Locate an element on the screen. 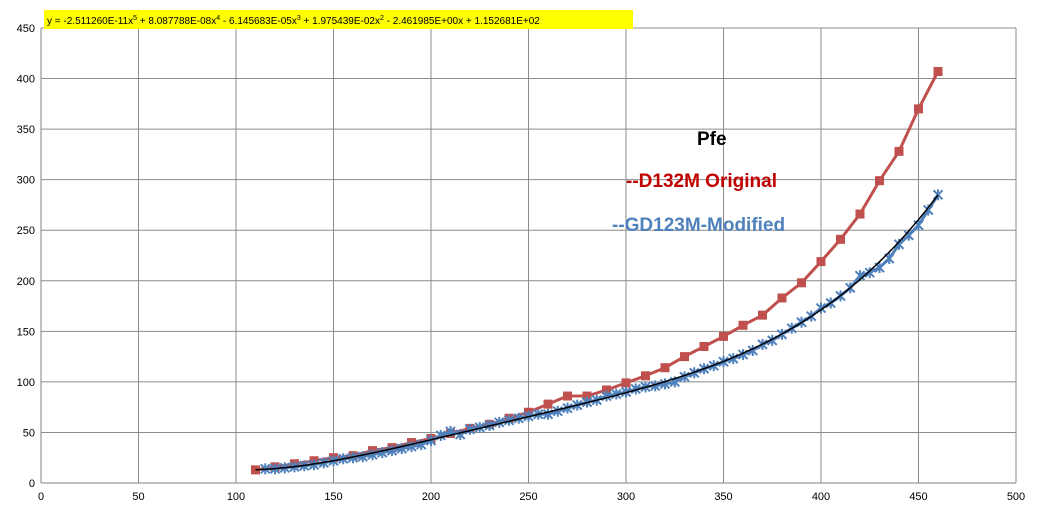  x-tick-label: 350 is located at coordinates (723, 497).